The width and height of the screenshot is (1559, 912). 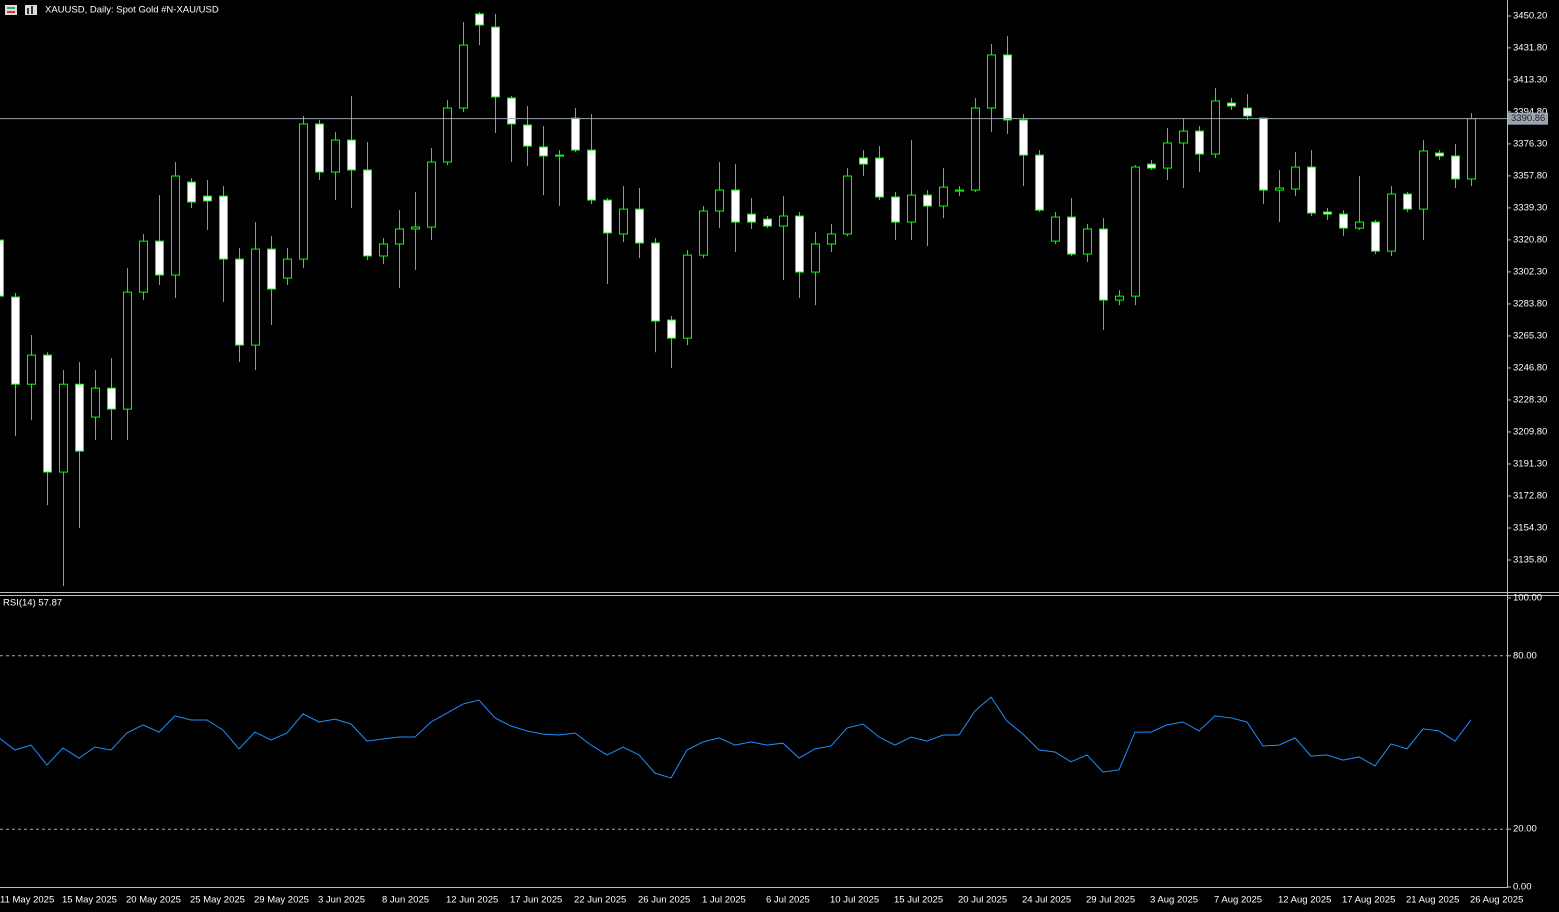 What do you see at coordinates (1530, 175) in the screenshot?
I see `y-tick-label: 3357.80` at bounding box center [1530, 175].